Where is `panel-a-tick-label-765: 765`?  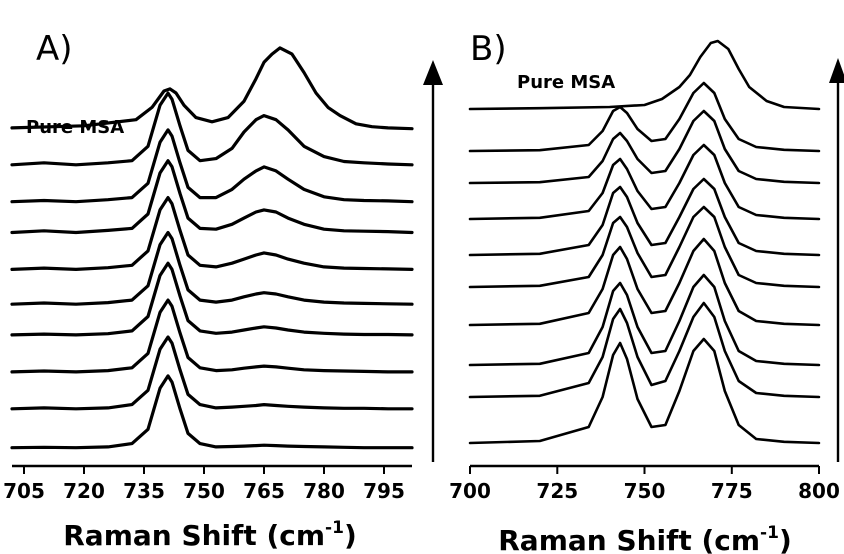 panel-a-tick-label-765: 765 is located at coordinates (264, 491).